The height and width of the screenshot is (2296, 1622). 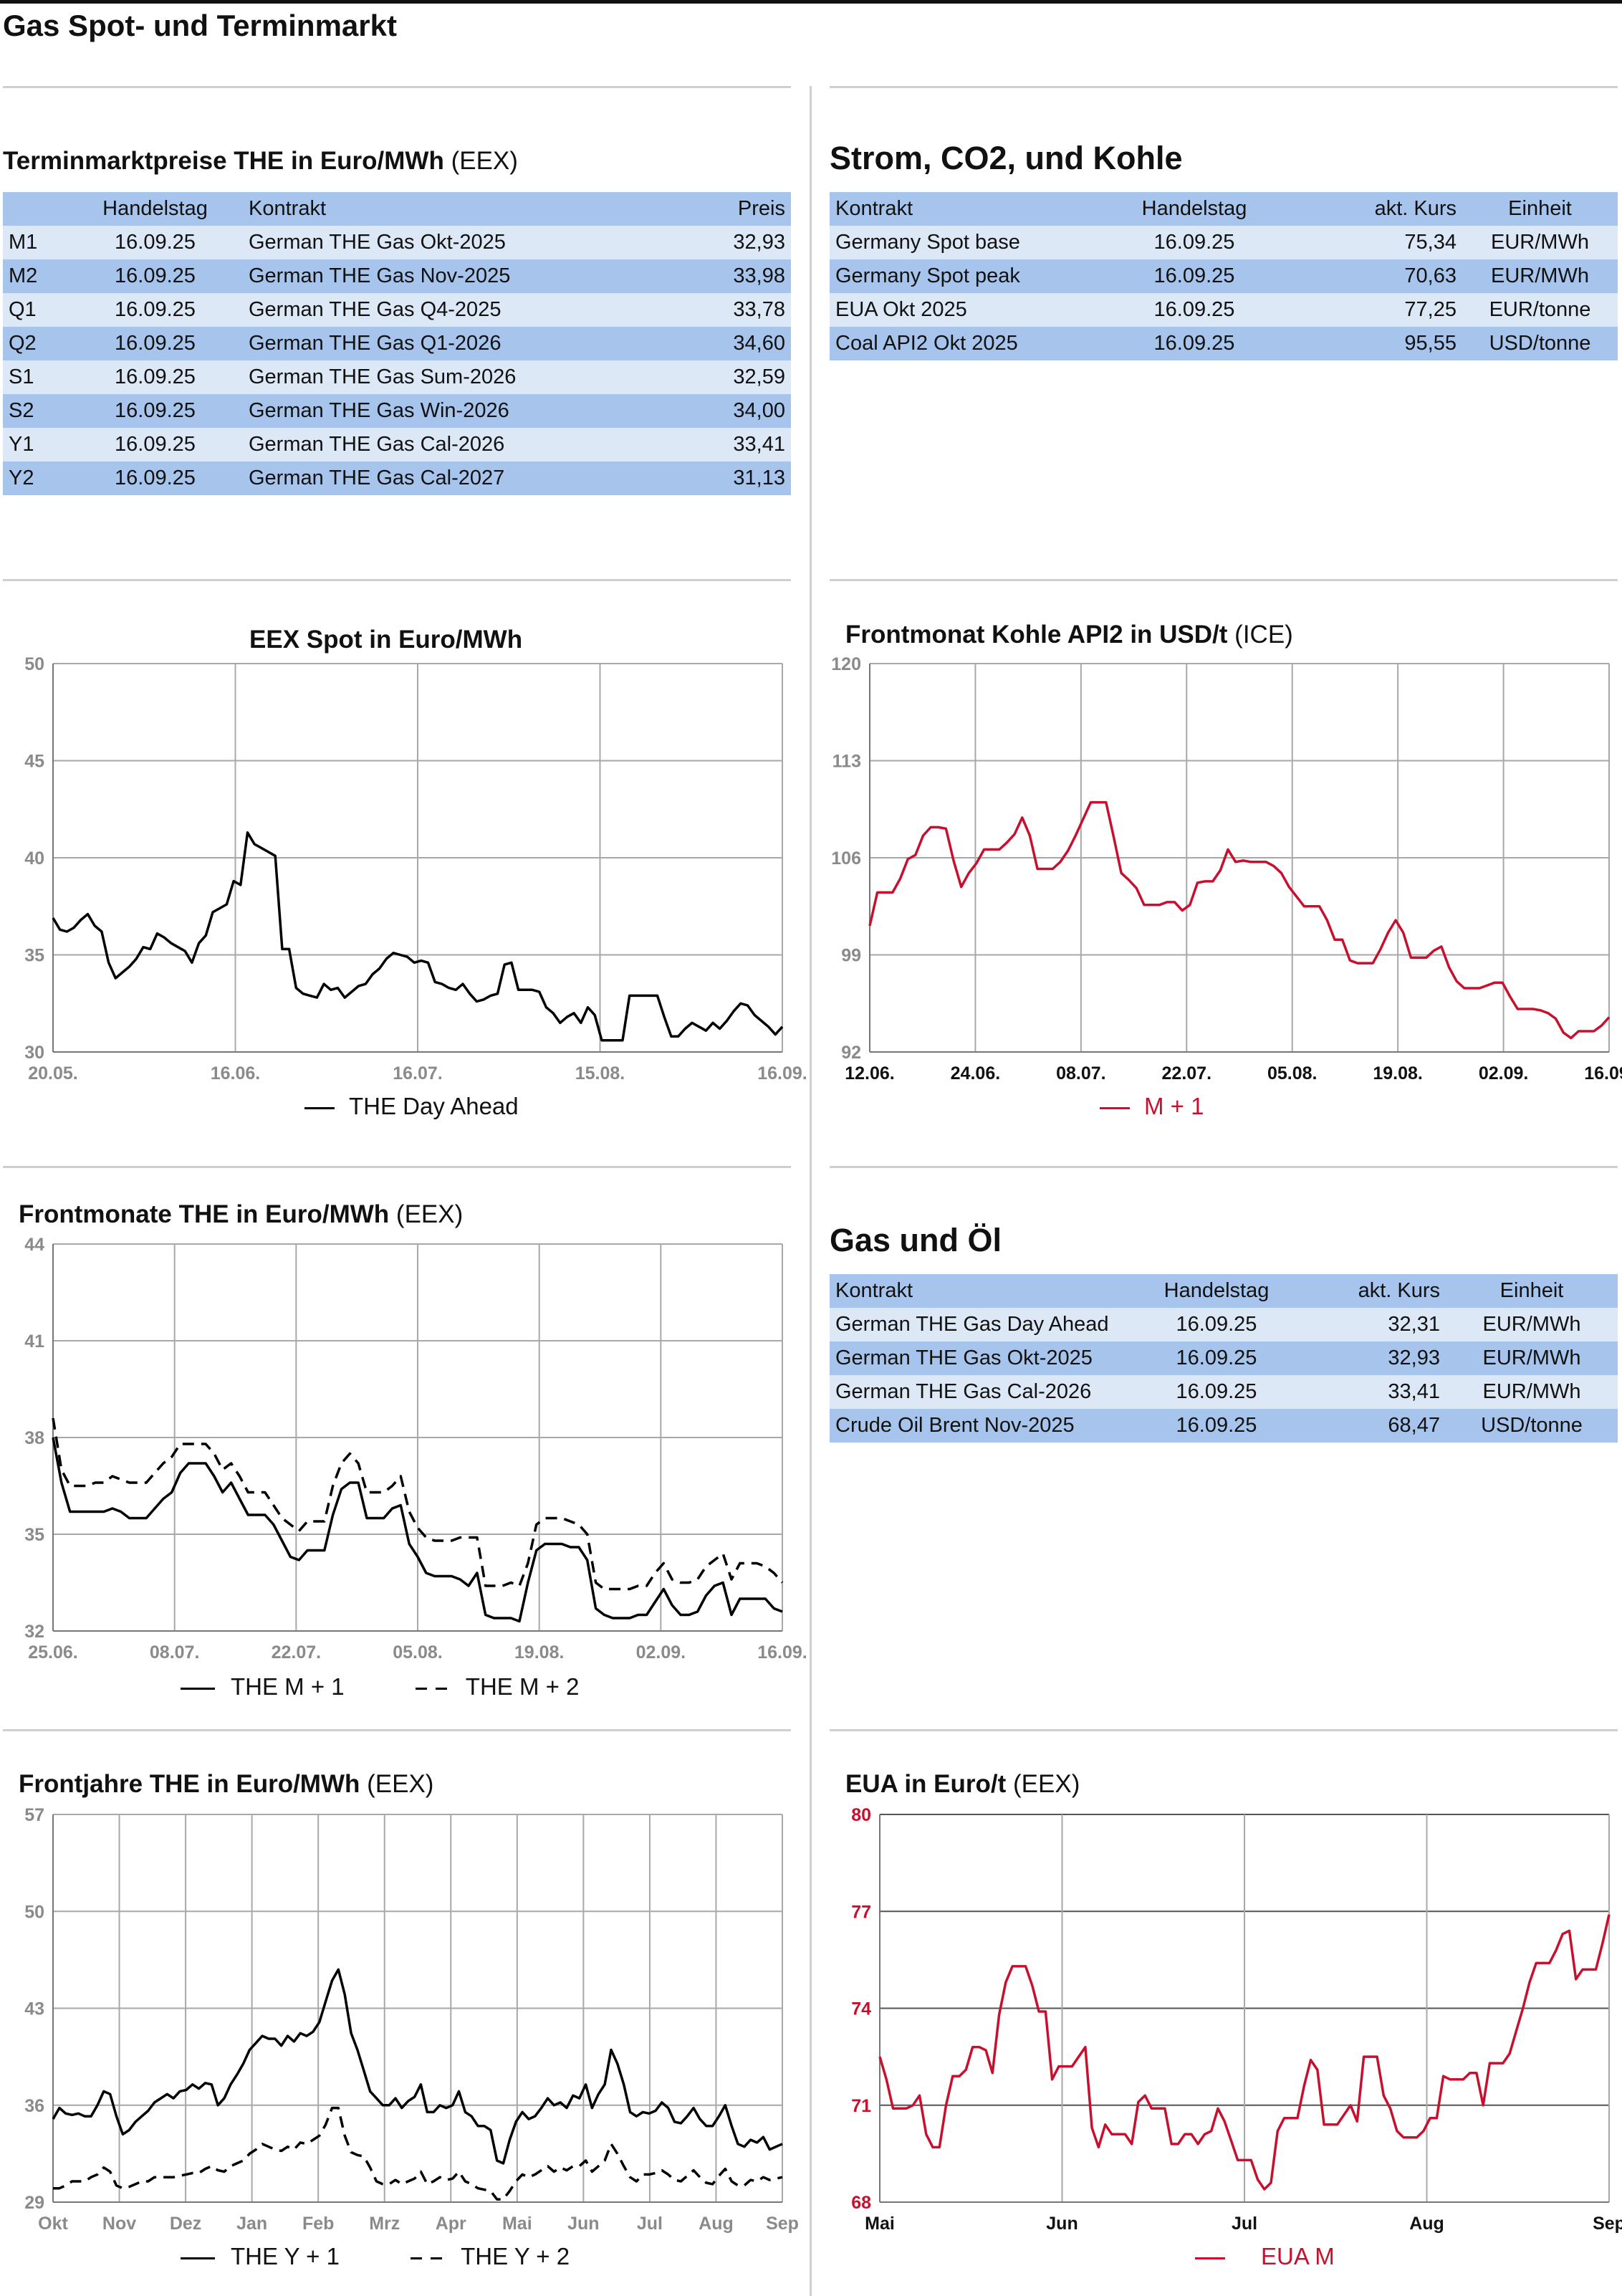 I want to click on y-tick-label: 92, so click(x=851, y=1053).